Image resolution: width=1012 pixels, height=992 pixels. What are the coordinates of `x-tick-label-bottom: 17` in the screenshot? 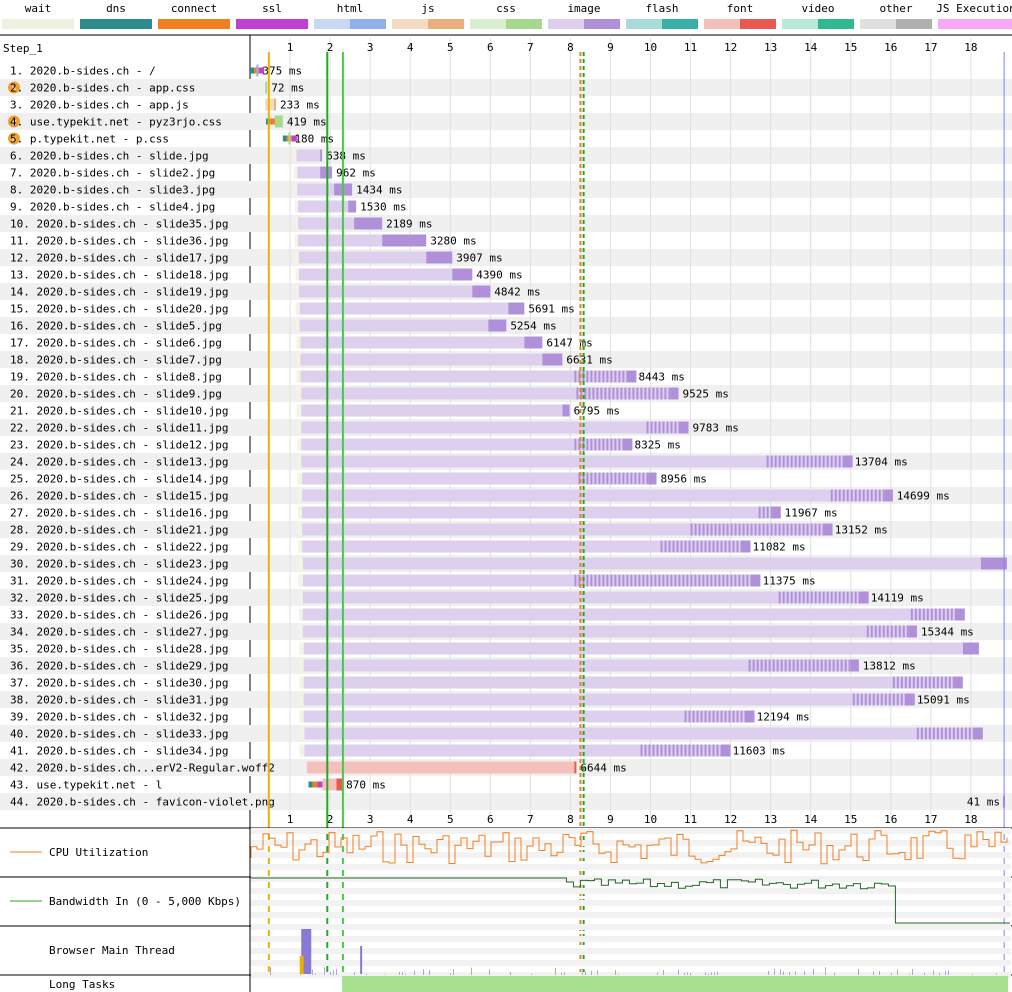 It's located at (930, 819).